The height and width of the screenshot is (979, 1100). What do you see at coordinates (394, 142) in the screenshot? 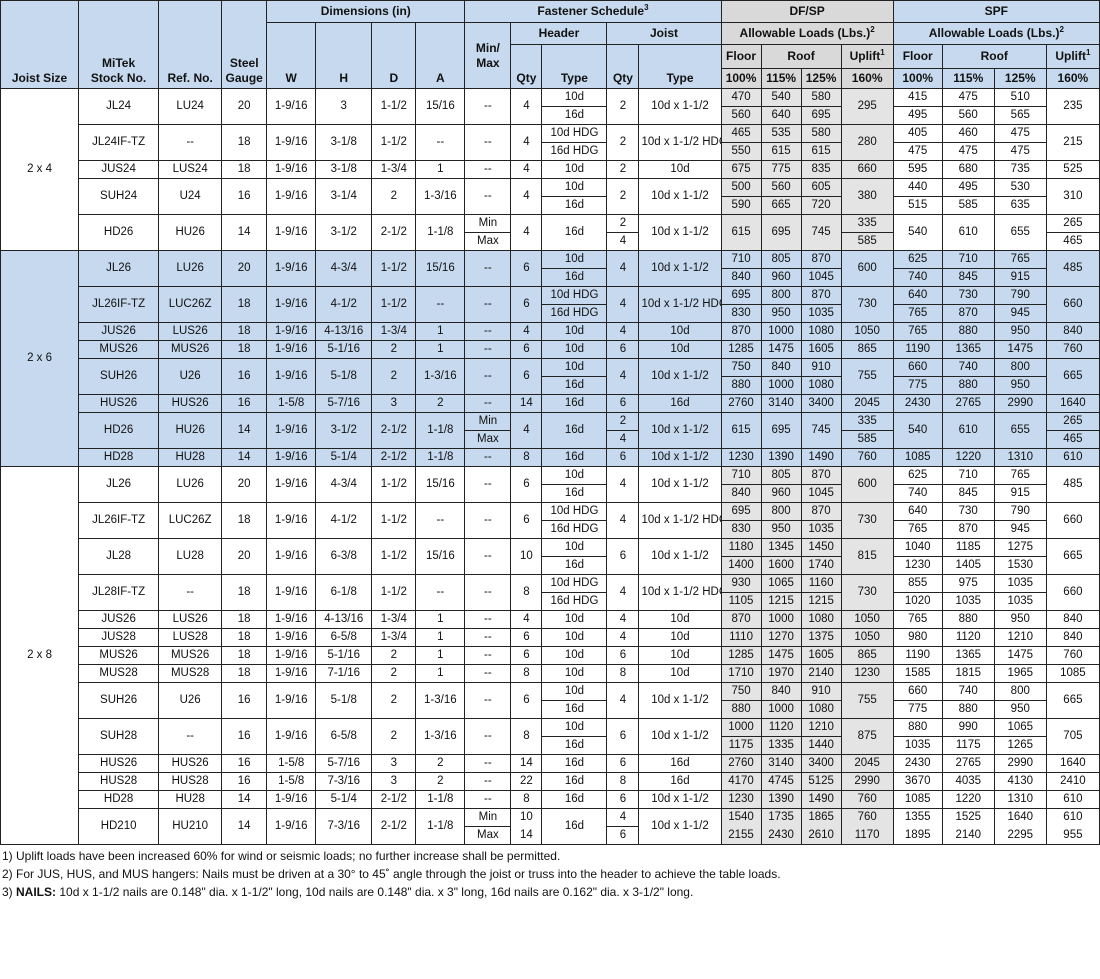
I see `dim-d-cell: 1-1/2` at bounding box center [394, 142].